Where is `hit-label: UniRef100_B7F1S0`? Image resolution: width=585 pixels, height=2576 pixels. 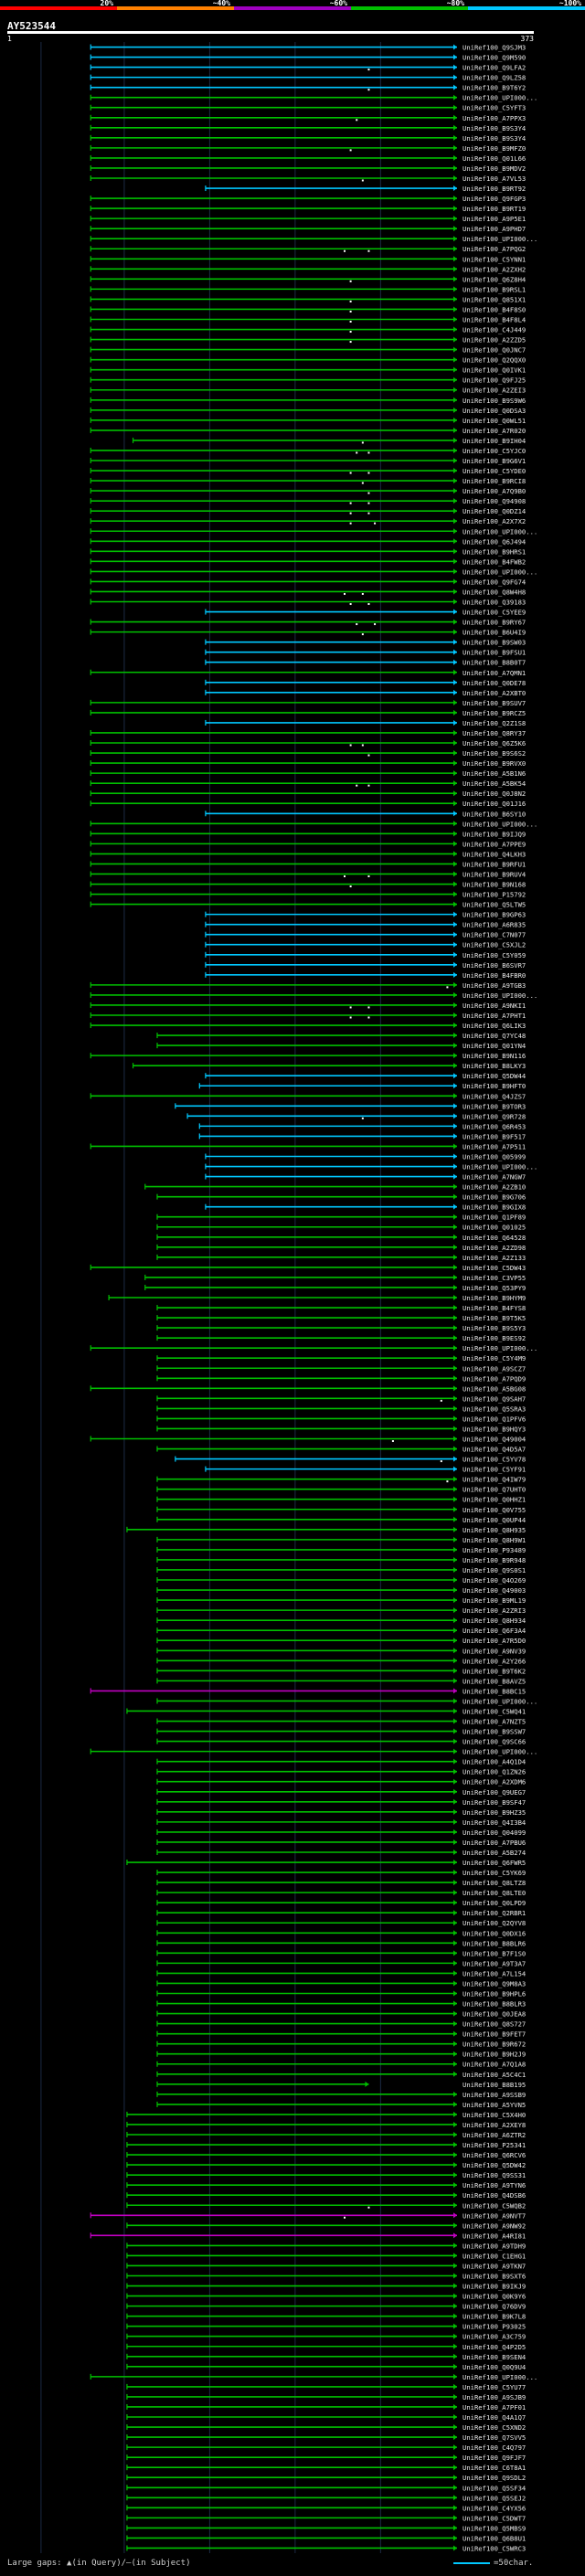
hit-label: UniRef100_B7F1S0 is located at coordinates (494, 1953).